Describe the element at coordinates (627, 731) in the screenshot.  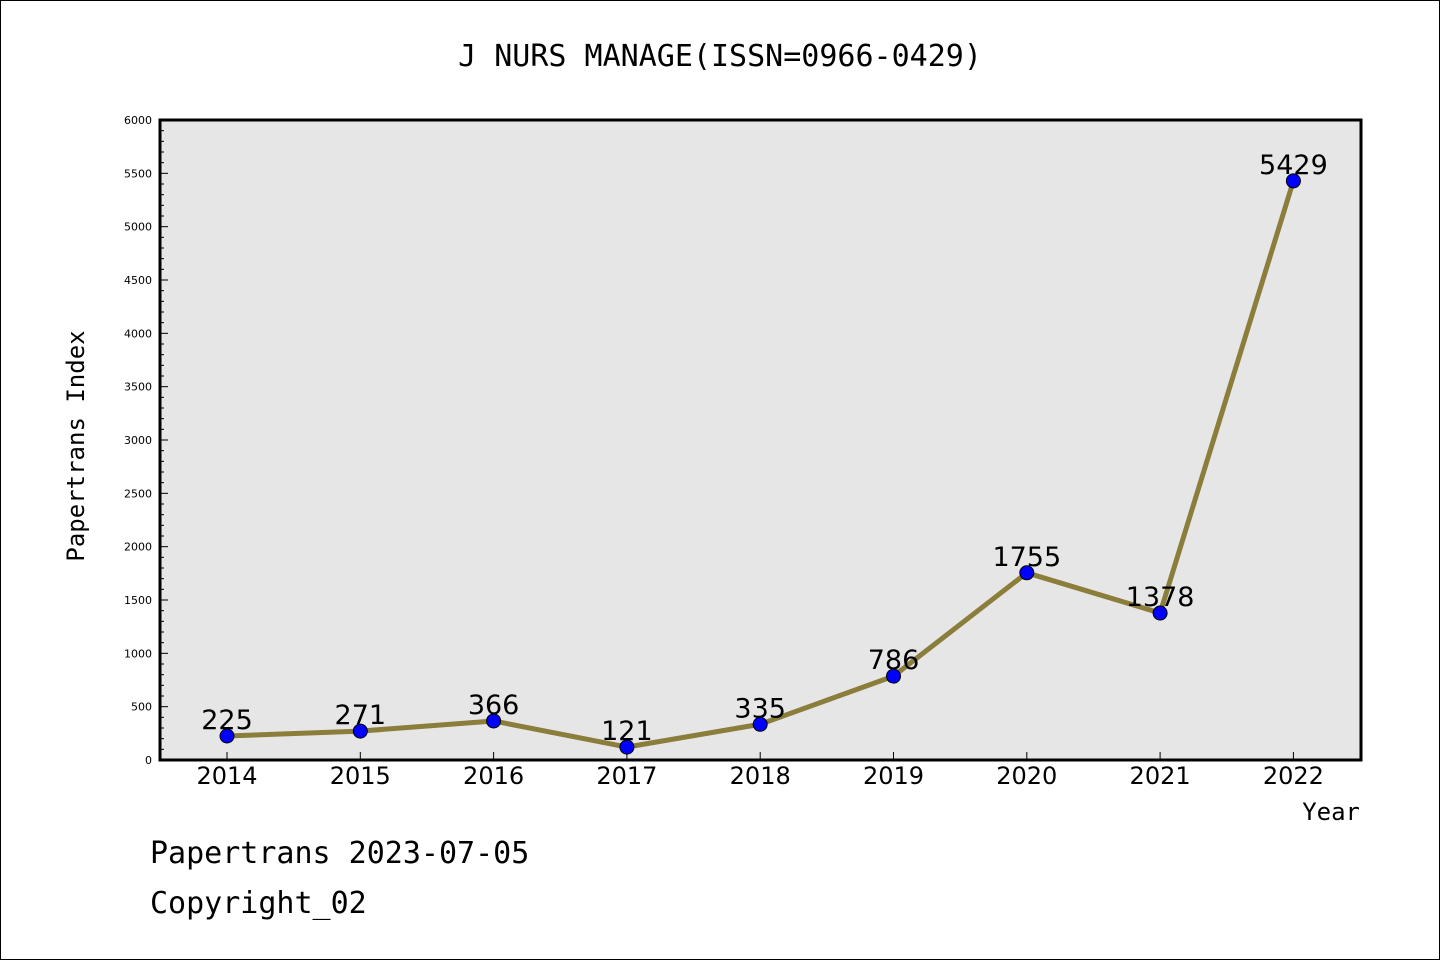
I see `data-label: 121` at that location.